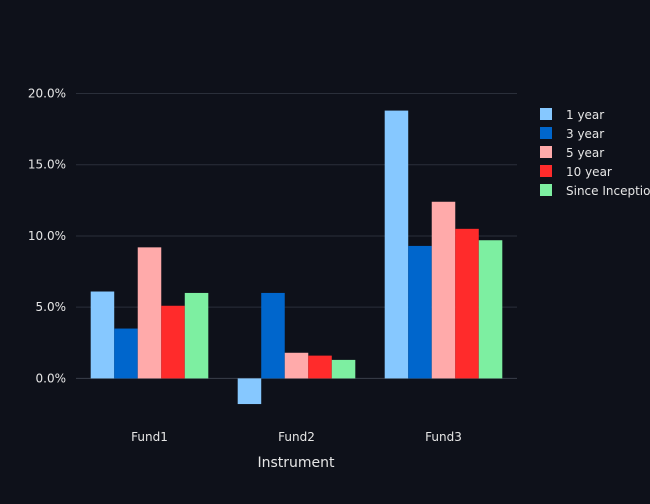 The height and width of the screenshot is (504, 650). Describe the element at coordinates (467, 303) in the screenshot. I see `bar-fund3-10-year` at that location.